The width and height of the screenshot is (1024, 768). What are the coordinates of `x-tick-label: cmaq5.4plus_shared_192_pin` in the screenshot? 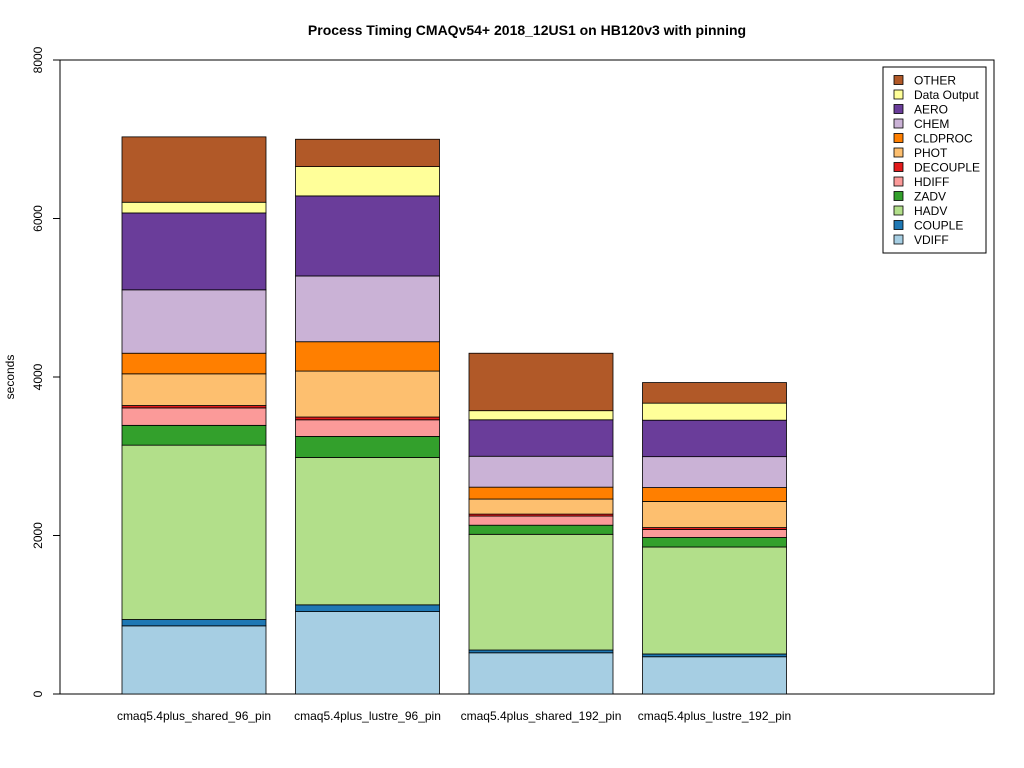 It's located at (541, 716).